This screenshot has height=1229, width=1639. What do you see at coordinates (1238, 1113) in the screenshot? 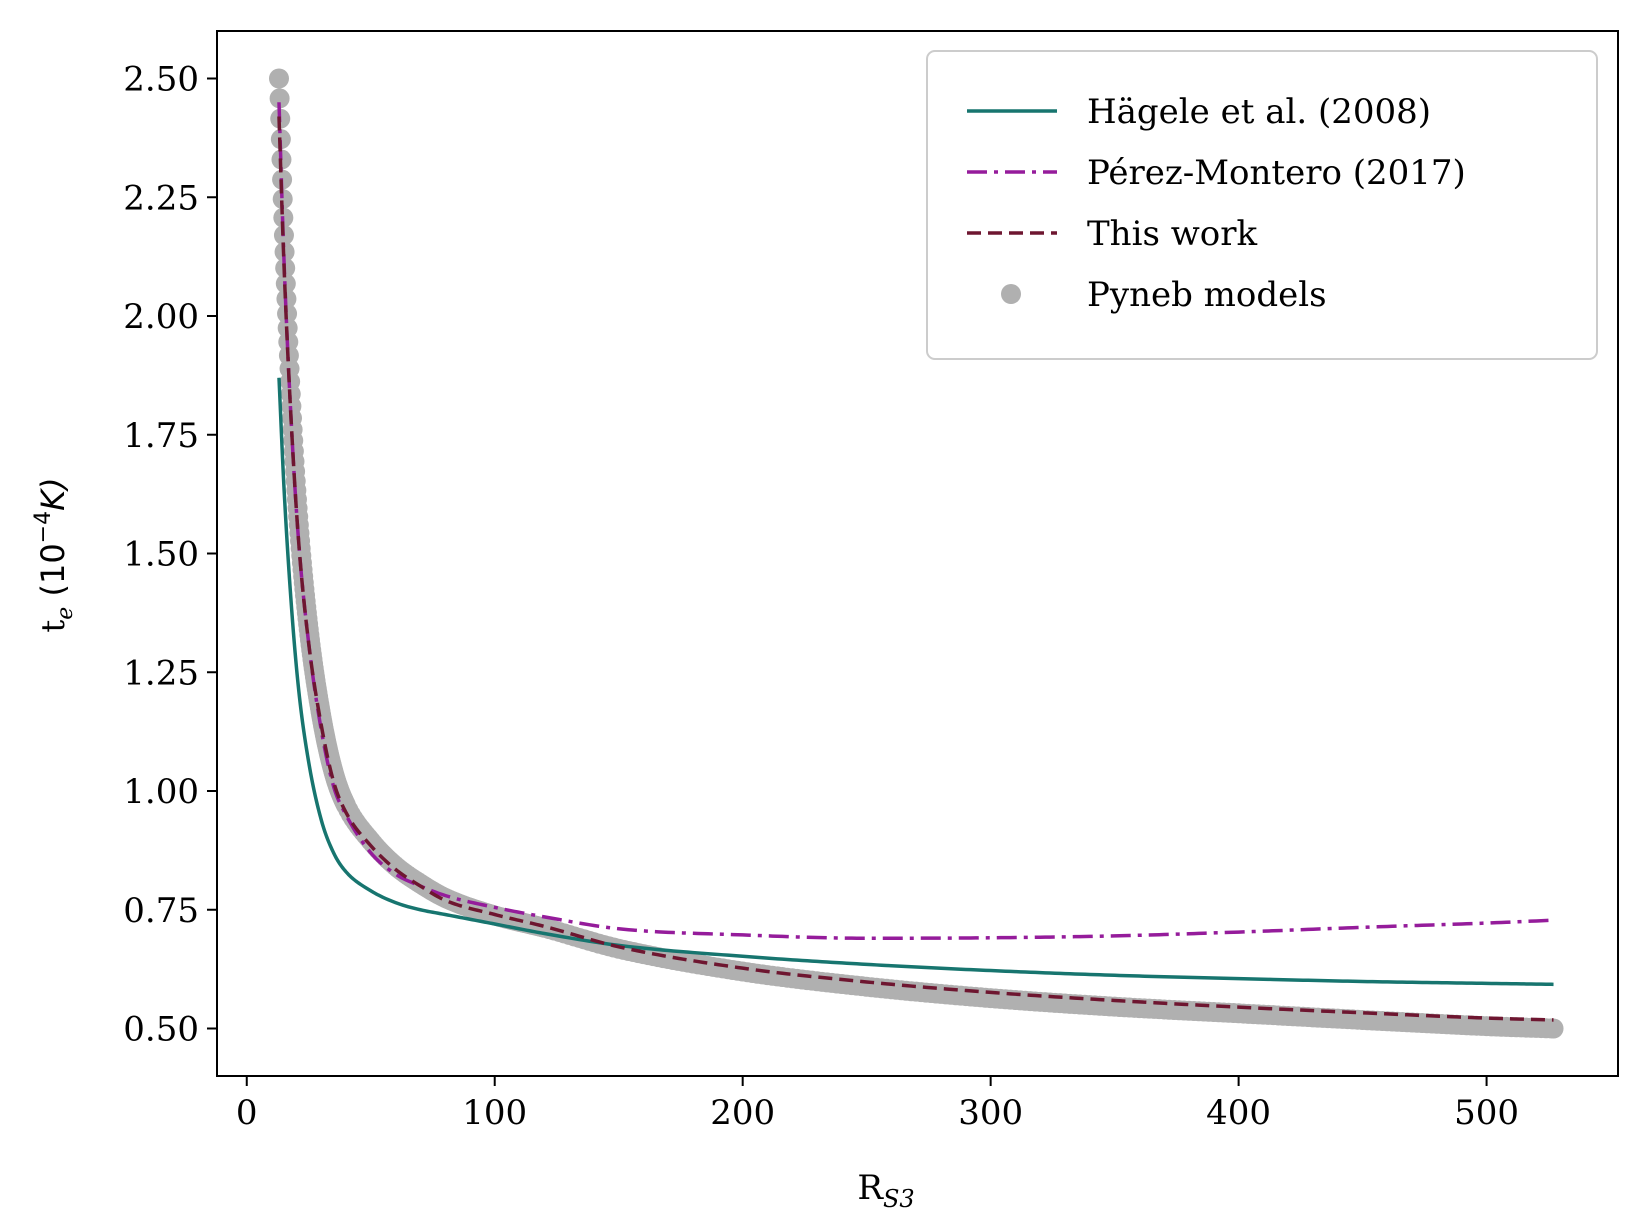
I see `x-tick-label: 400` at bounding box center [1238, 1113].